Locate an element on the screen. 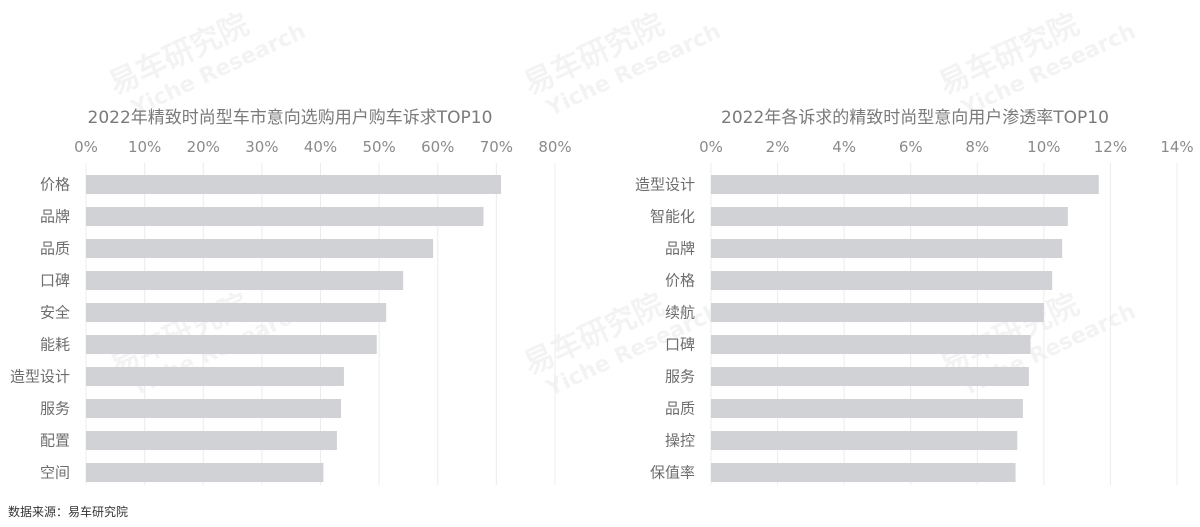 This screenshot has width=1200, height=527. x-tick-label: 20% is located at coordinates (203, 147).